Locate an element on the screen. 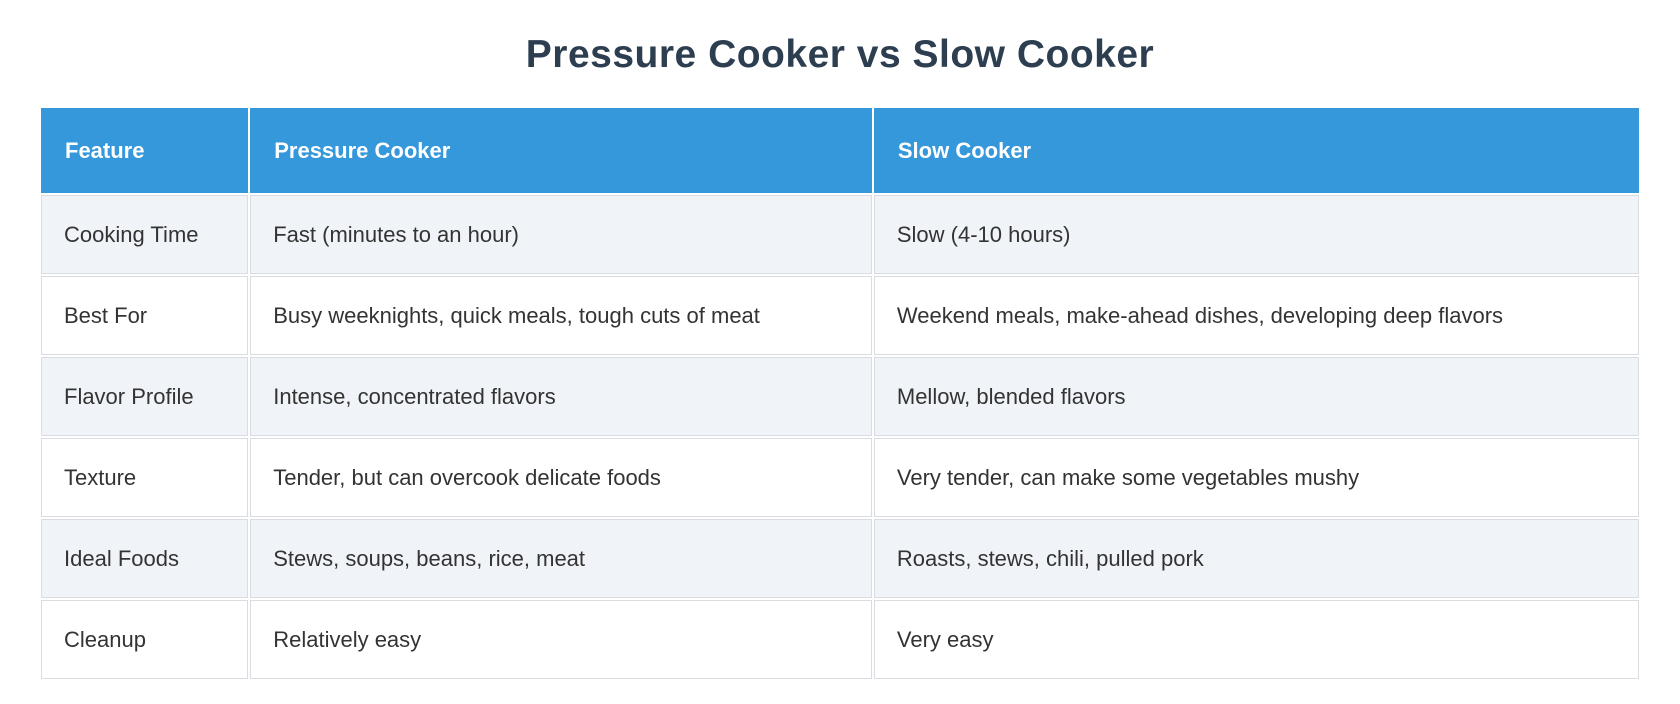 Image resolution: width=1680 pixels, height=704 pixels. table-row-cleanup: Cleanup Relatively easy Very easy is located at coordinates (840, 639).